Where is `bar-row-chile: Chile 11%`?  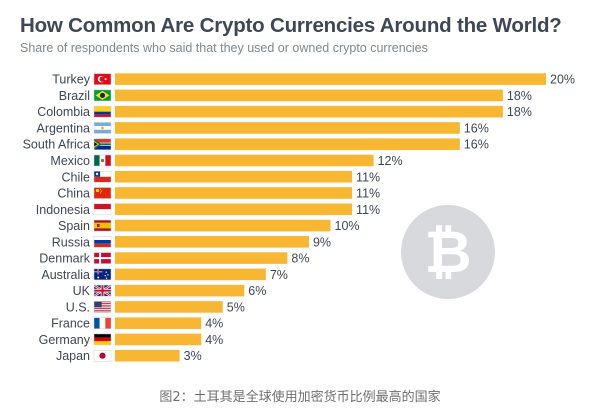
bar-row-chile: Chile 11% is located at coordinates (221, 177).